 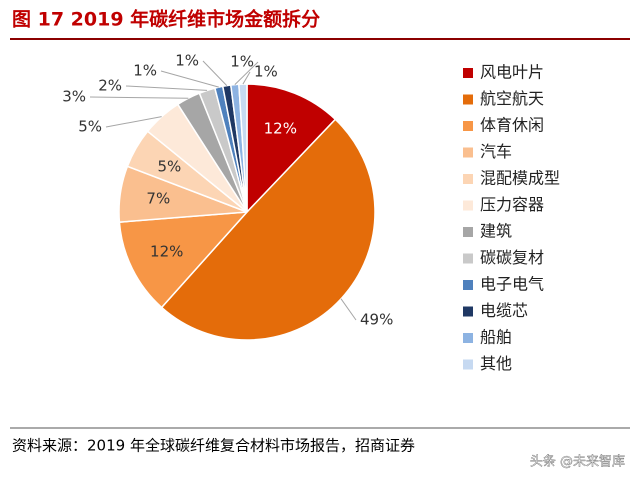 What do you see at coordinates (158, 199) in the screenshot?
I see `slice-label: 7%` at bounding box center [158, 199].